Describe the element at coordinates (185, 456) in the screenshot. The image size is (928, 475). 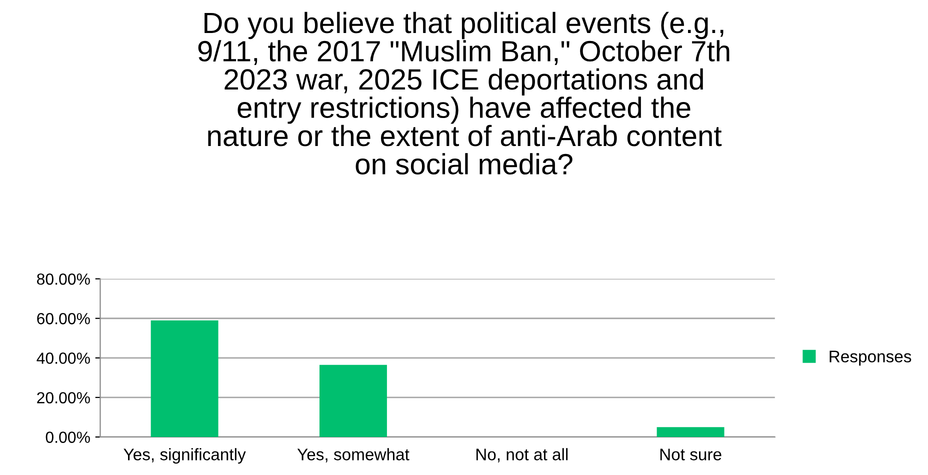
I see `x-tick-label: Yes, significantly` at that location.